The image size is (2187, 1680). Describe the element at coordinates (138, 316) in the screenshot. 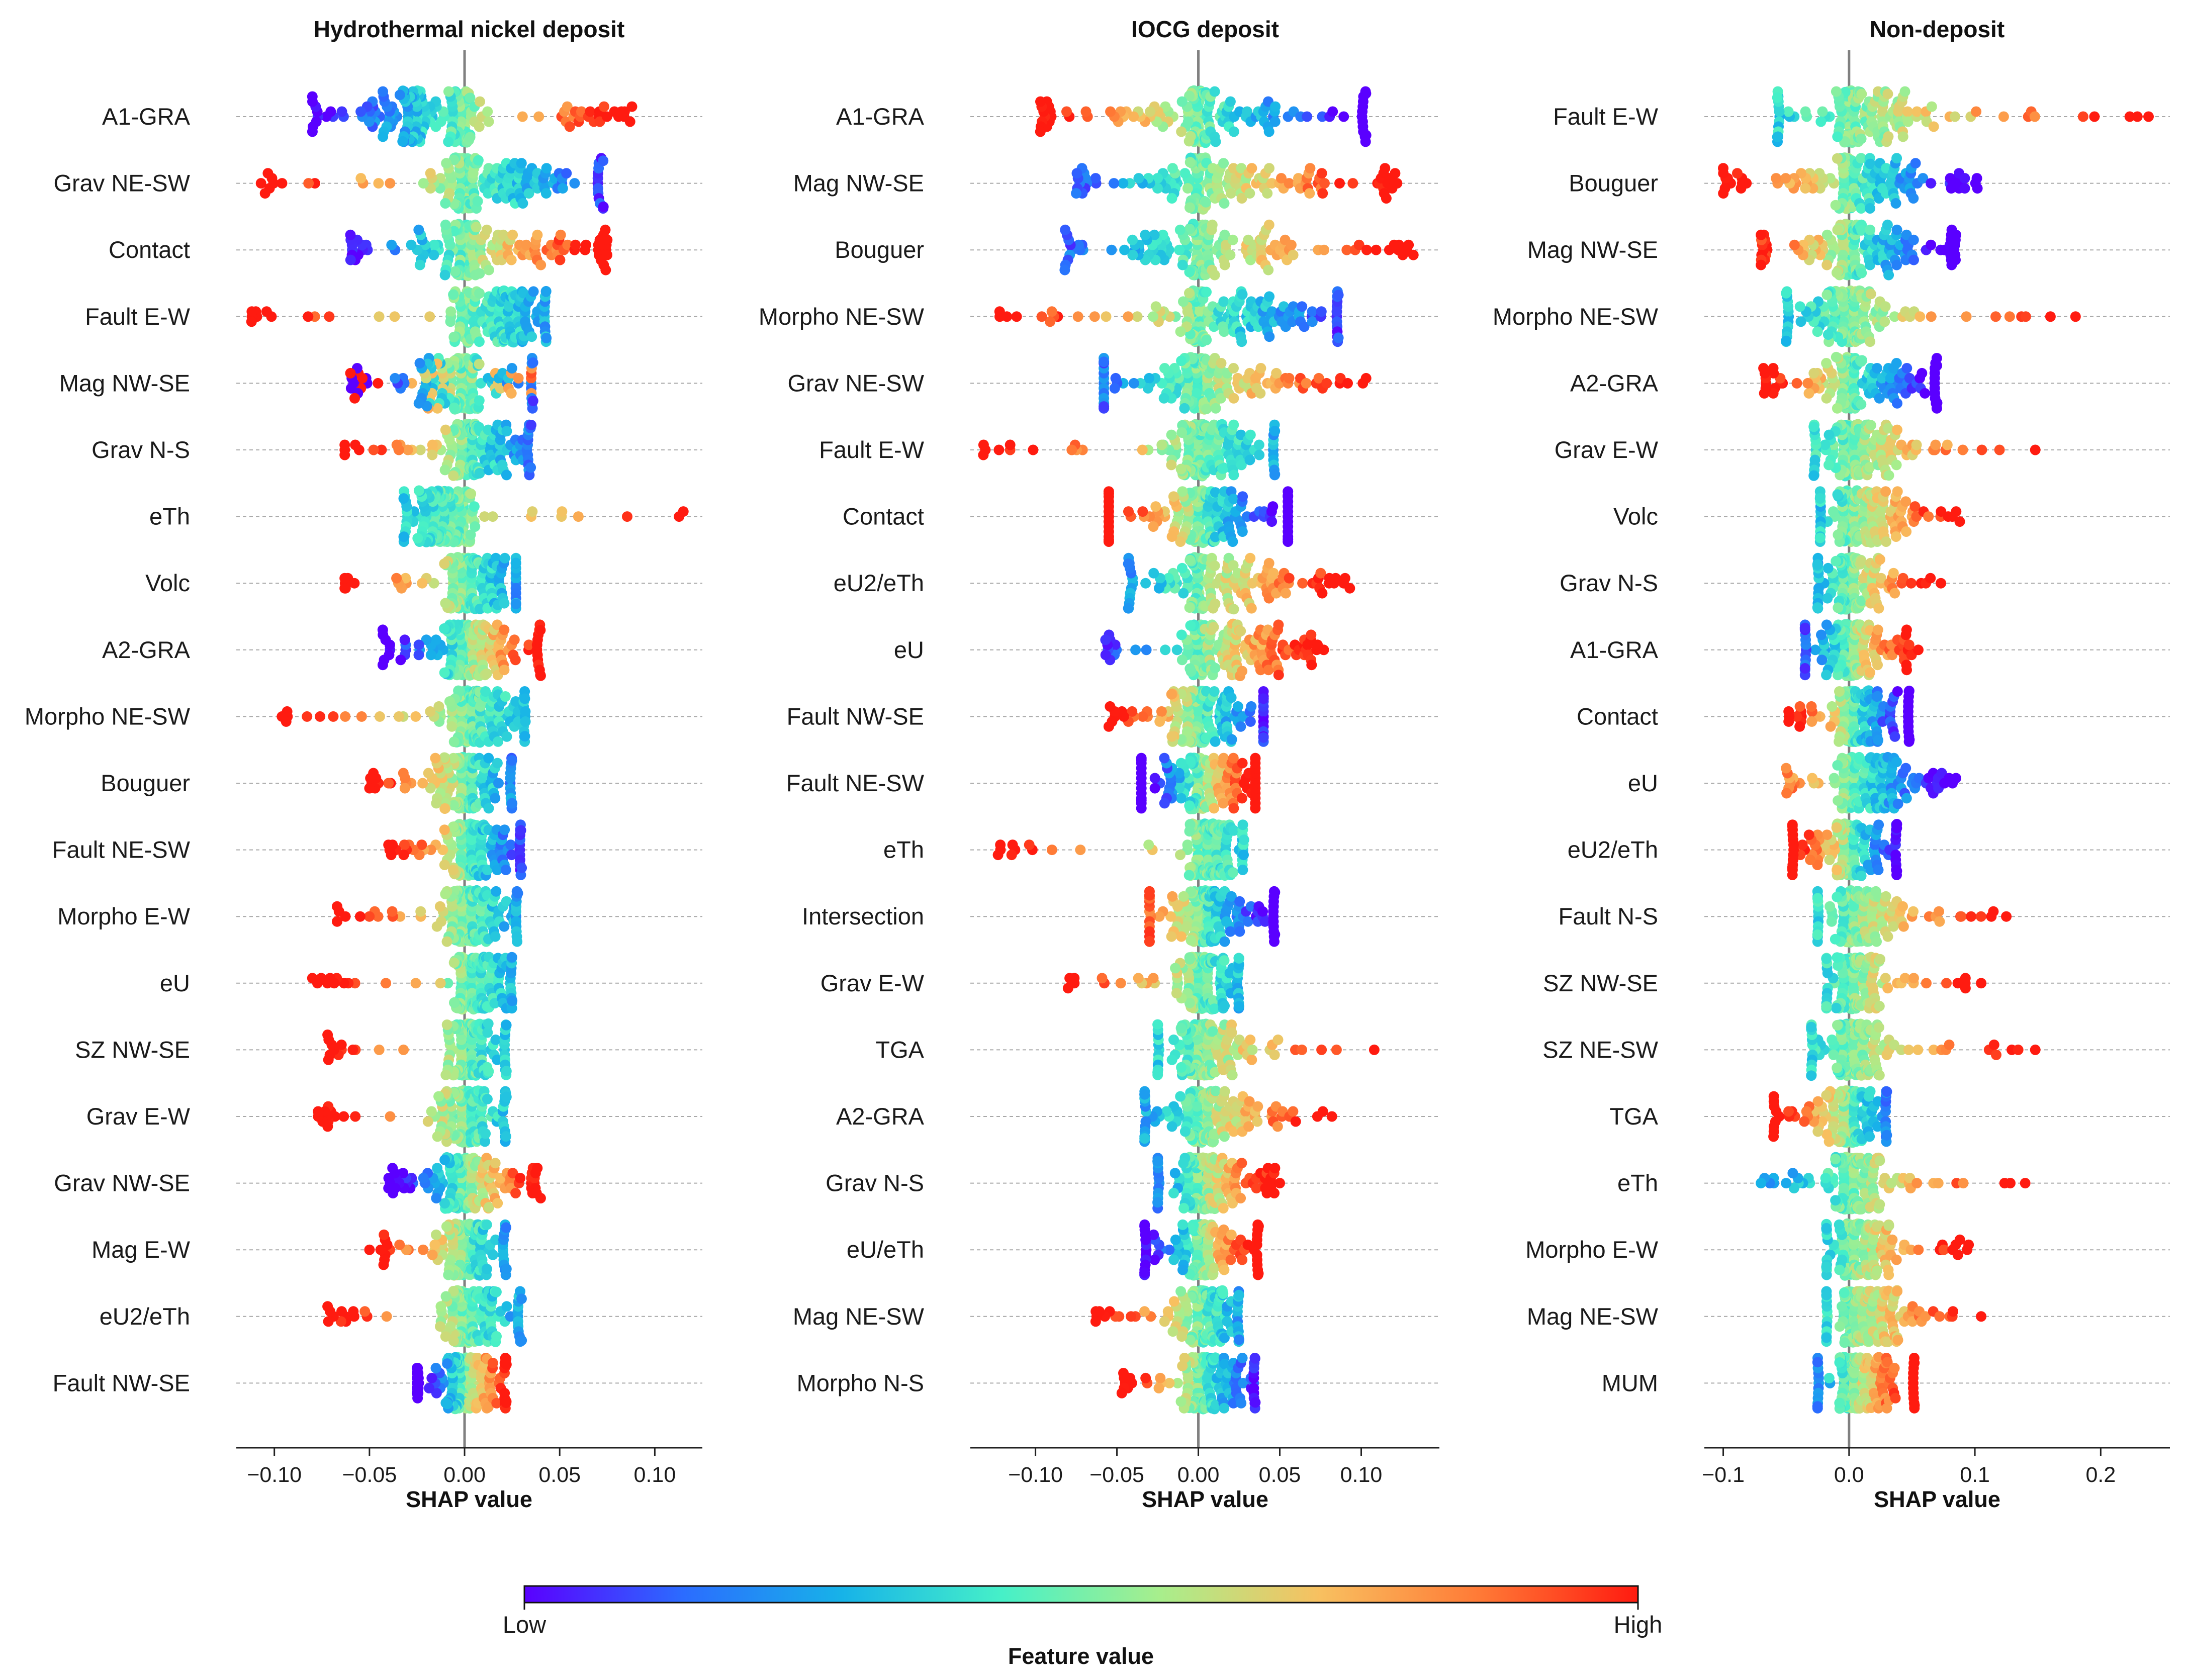

I see `feature-label: Fault E-W` at that location.